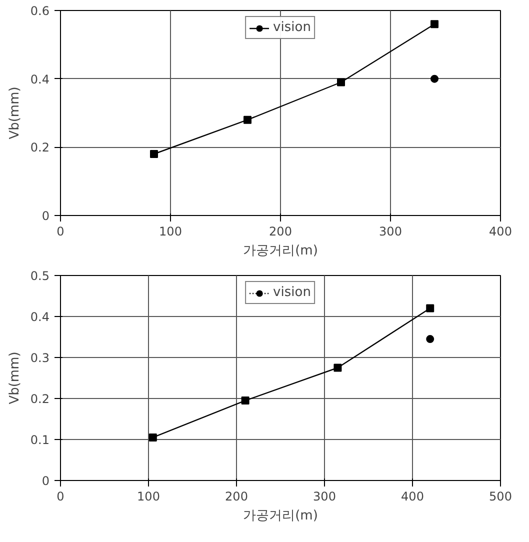 This screenshot has width=529, height=542. I want to click on y-tick-label: 0.6, so click(40, 11).